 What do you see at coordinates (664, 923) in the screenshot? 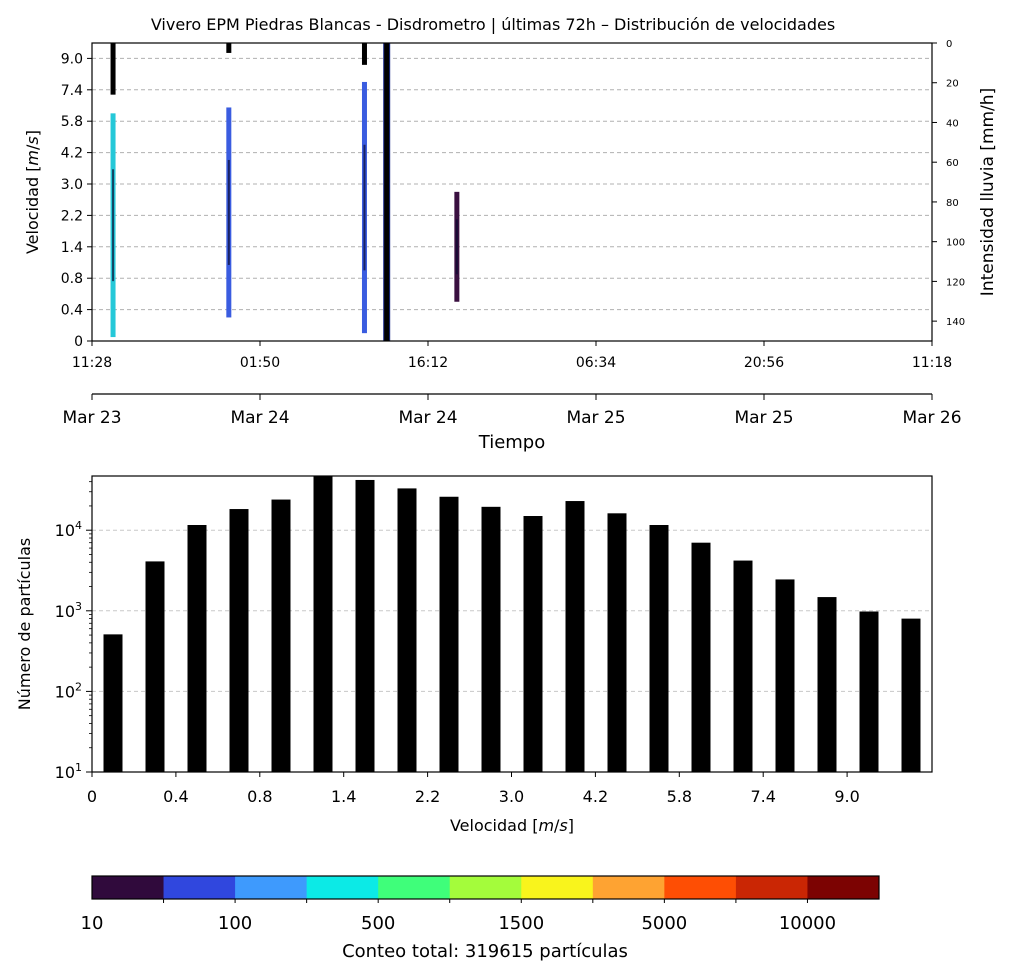
I see `colorbar-tick-label: 5000` at bounding box center [664, 923].